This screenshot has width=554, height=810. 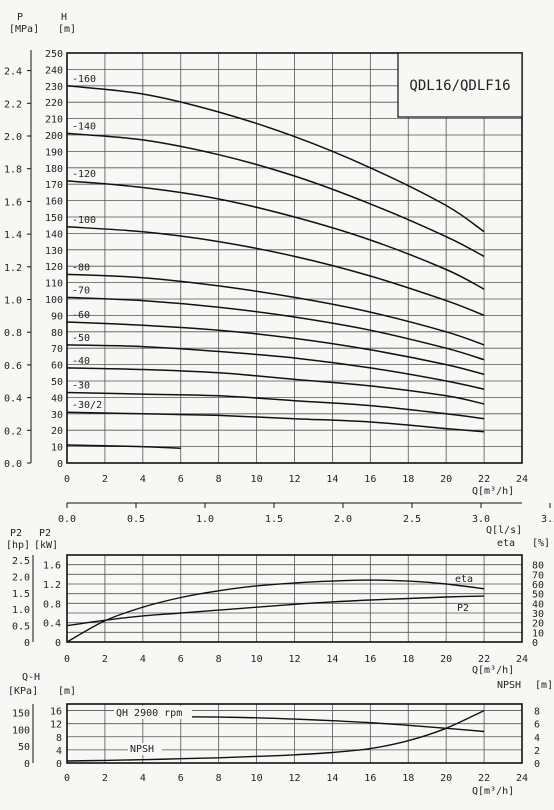 I want to click on right-axis-unit-percent: [%], so click(x=541, y=543).